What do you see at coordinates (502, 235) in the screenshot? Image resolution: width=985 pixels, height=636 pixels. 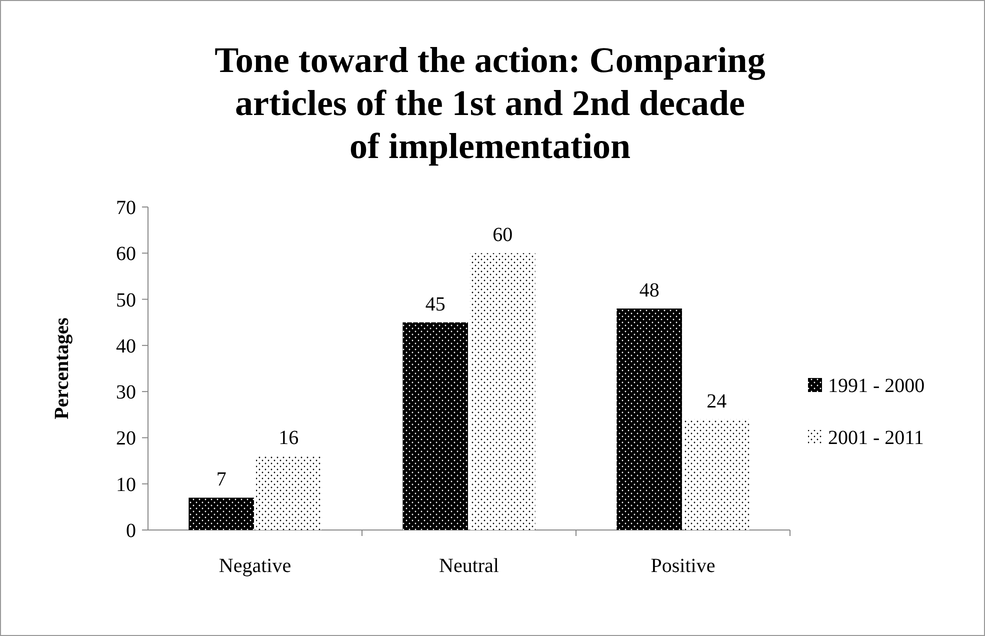 I see `data-label: 60` at bounding box center [502, 235].